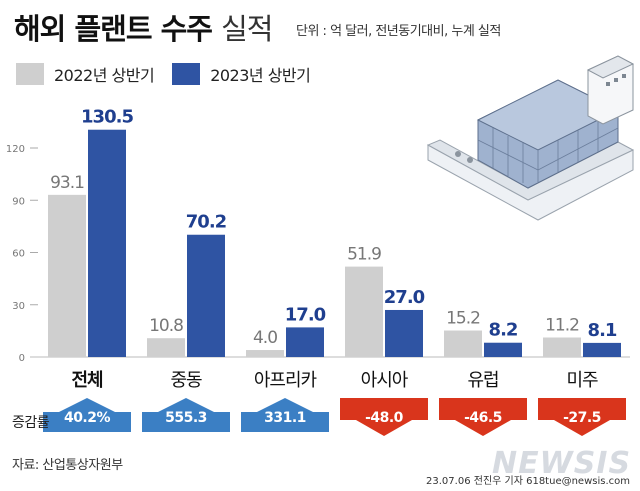 Image resolution: width=640 pixels, height=491 pixels. What do you see at coordinates (22, 358) in the screenshot?
I see `y-tick-label: 0` at bounding box center [22, 358].